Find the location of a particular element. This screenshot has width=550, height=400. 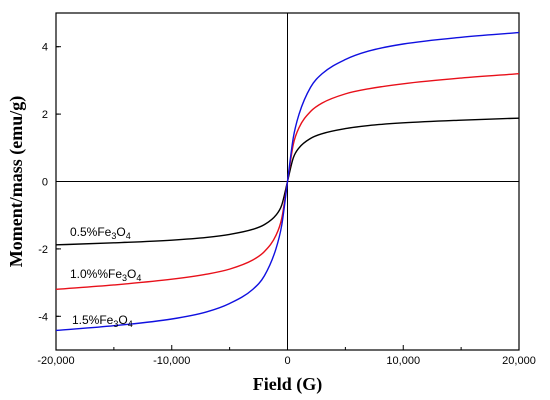

series-label-3: 1.5%Fe3O4 is located at coordinates (102, 321).